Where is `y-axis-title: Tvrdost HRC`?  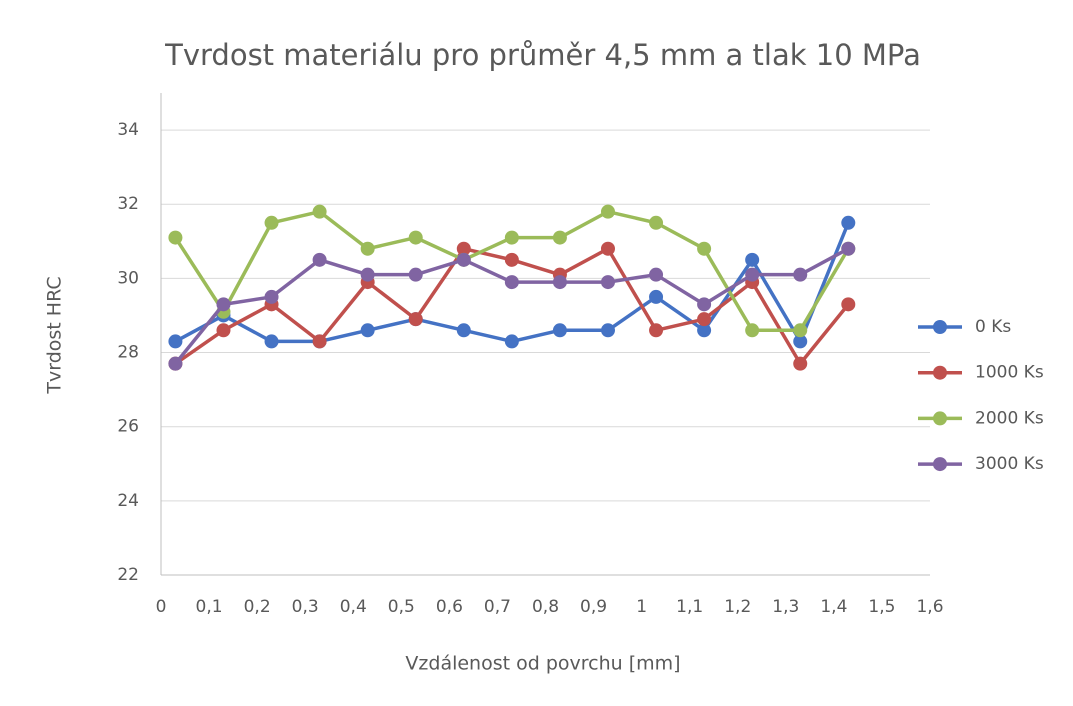
y-axis-title: Tvrdost HRC is located at coordinates (55, 335).